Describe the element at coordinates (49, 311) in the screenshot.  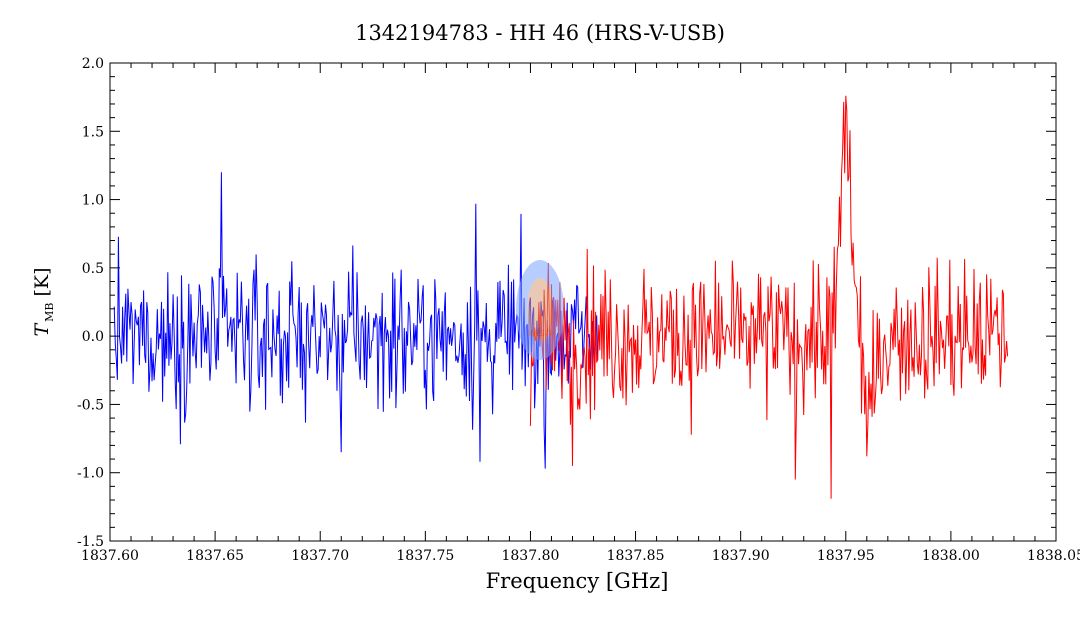
I see `y-axis-label-sub: MB` at that location.